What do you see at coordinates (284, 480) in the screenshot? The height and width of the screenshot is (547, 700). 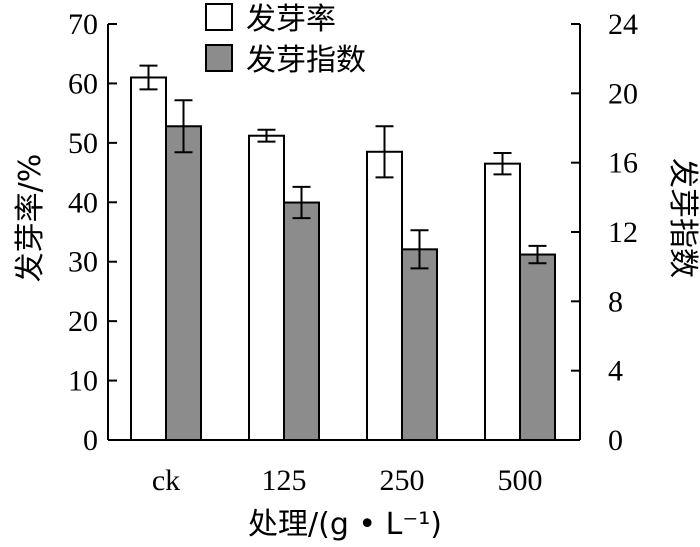 I see `x-tick-label: 125` at bounding box center [284, 480].